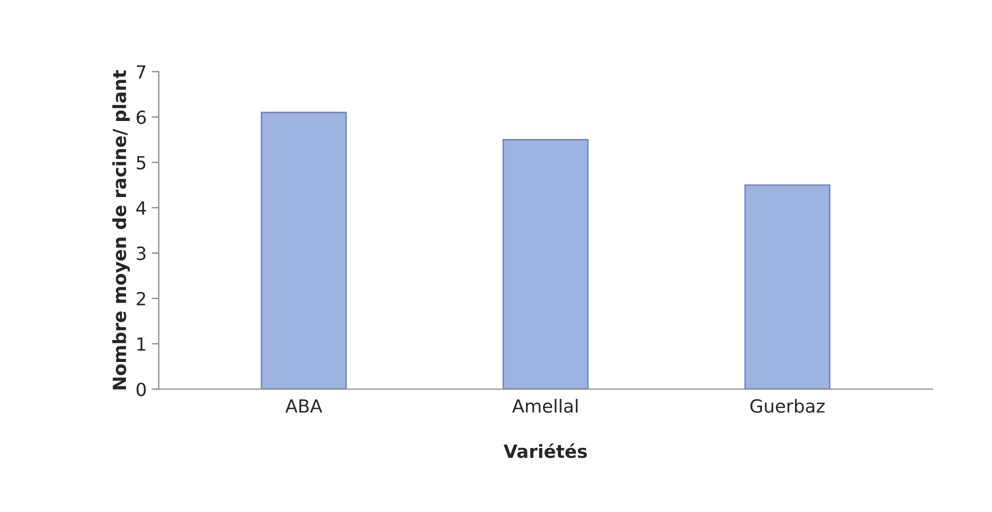  What do you see at coordinates (545, 450) in the screenshot?
I see `x-axis-title: Variétés` at bounding box center [545, 450].